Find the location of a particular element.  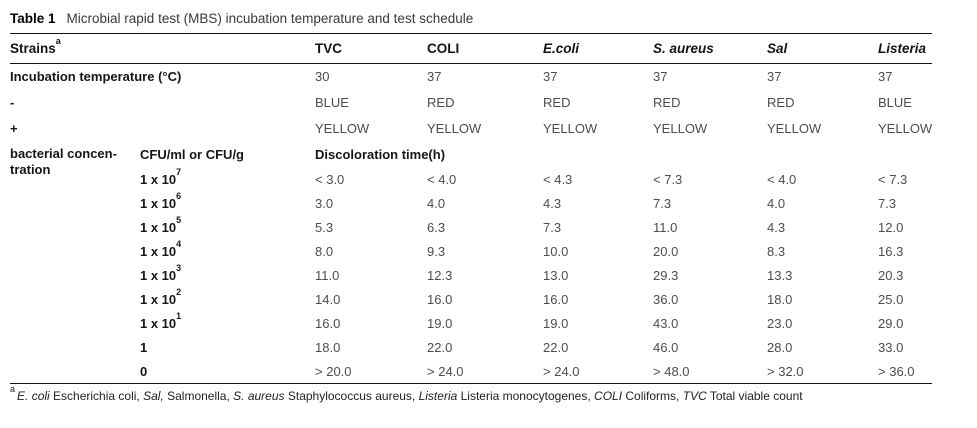

cell: 25.0 is located at coordinates (891, 299).